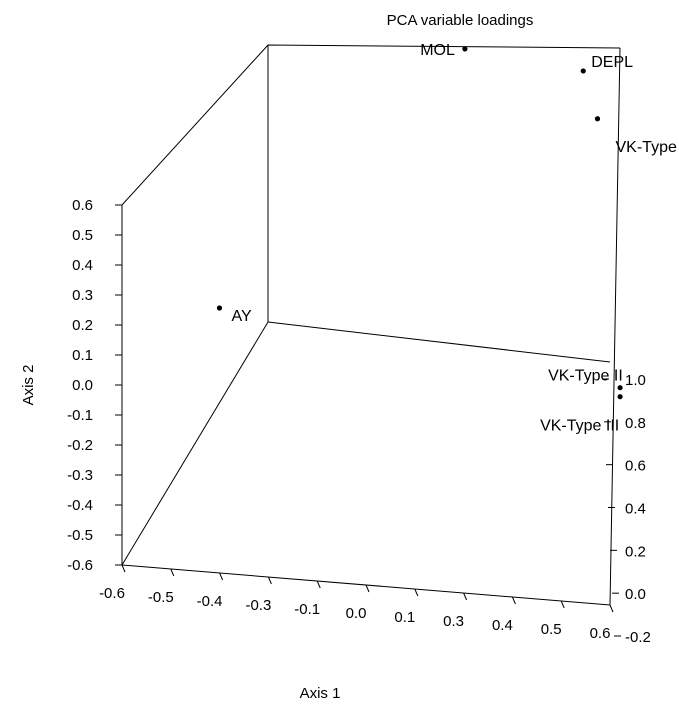  Describe the element at coordinates (404, 617) in the screenshot. I see `x-tick-label: 0.1` at that location.